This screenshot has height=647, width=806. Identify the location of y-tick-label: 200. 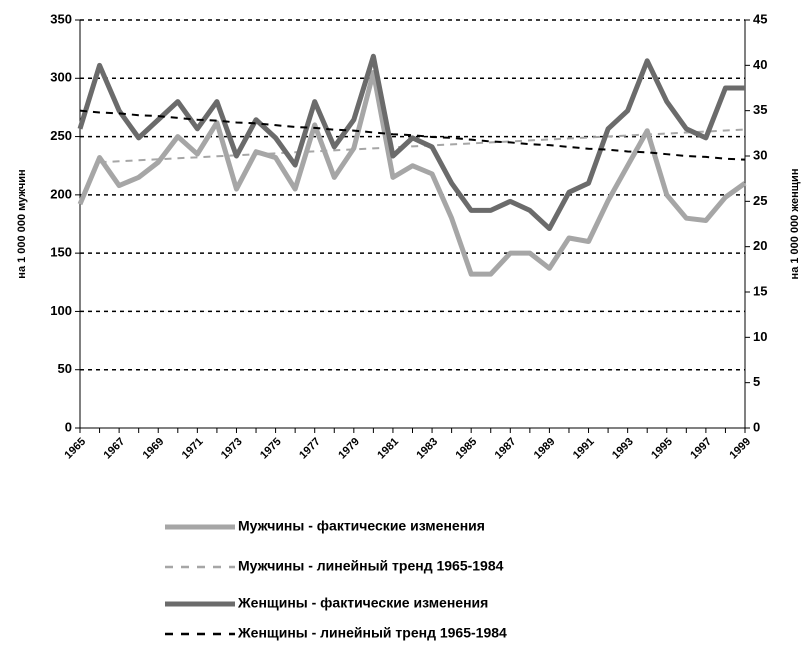
(61, 193).